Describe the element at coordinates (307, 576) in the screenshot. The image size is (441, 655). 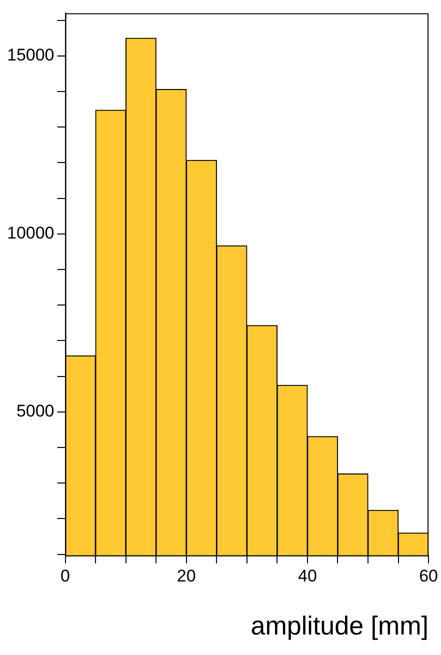
I see `x-tick-label: 40` at that location.